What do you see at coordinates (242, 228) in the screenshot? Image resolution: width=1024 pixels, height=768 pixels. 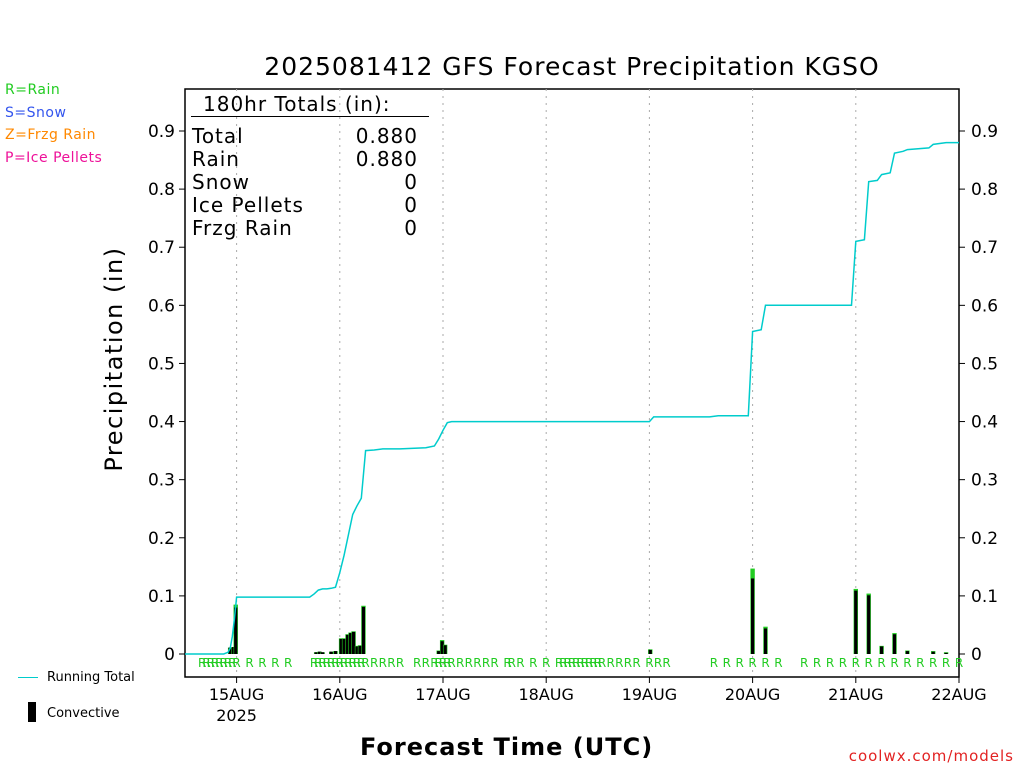 I see `totals-label: Frzg Rain` at bounding box center [242, 228].